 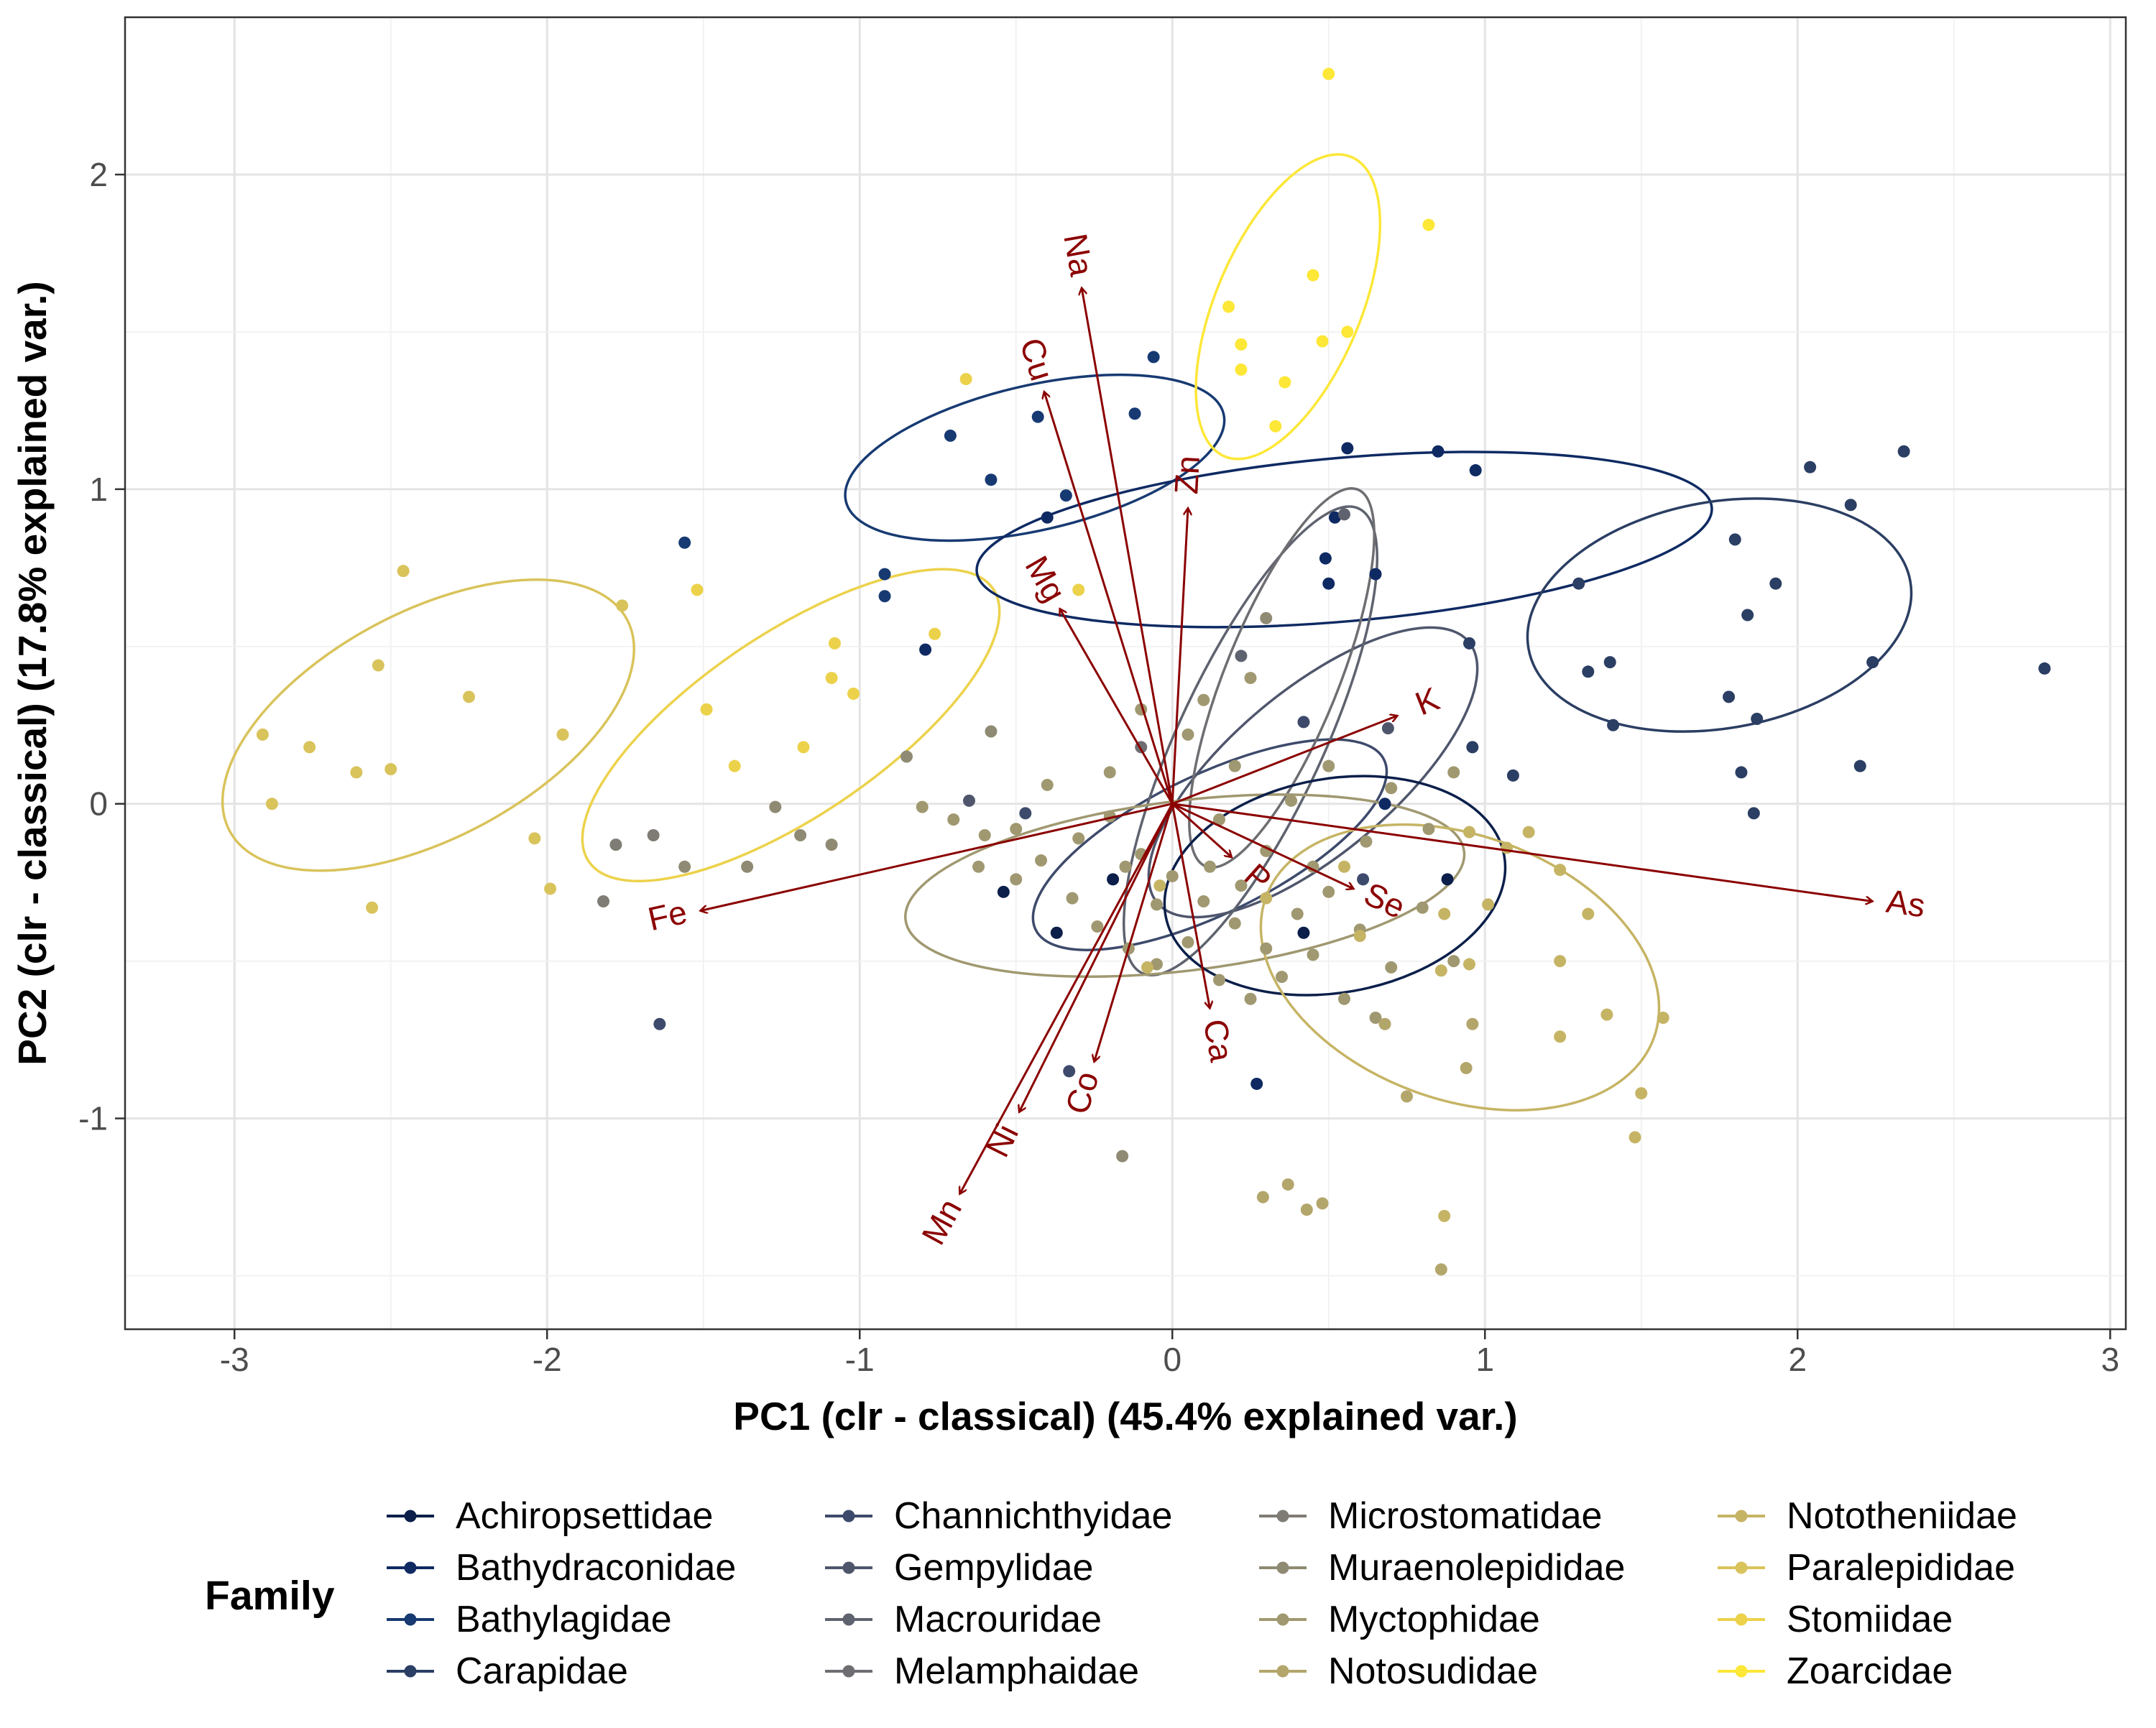 I want to click on x-tick-label: -2, so click(x=547, y=1360).